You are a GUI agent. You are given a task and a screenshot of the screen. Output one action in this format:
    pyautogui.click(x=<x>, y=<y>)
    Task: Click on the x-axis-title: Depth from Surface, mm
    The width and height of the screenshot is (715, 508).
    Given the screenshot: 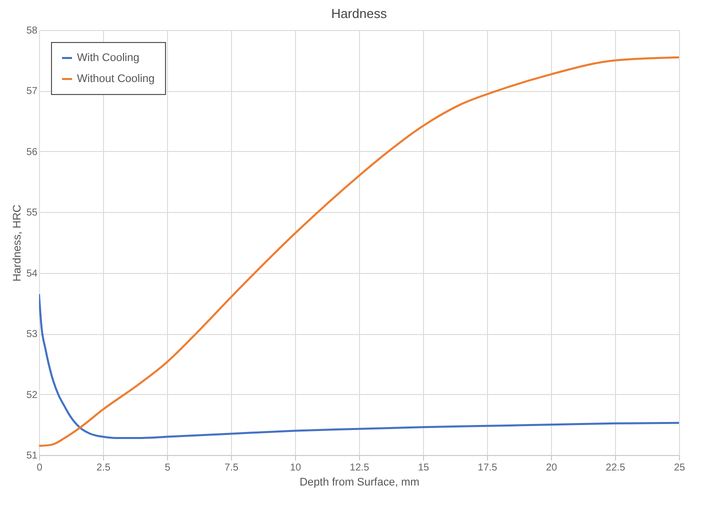 What is the action you would take?
    pyautogui.click(x=360, y=482)
    